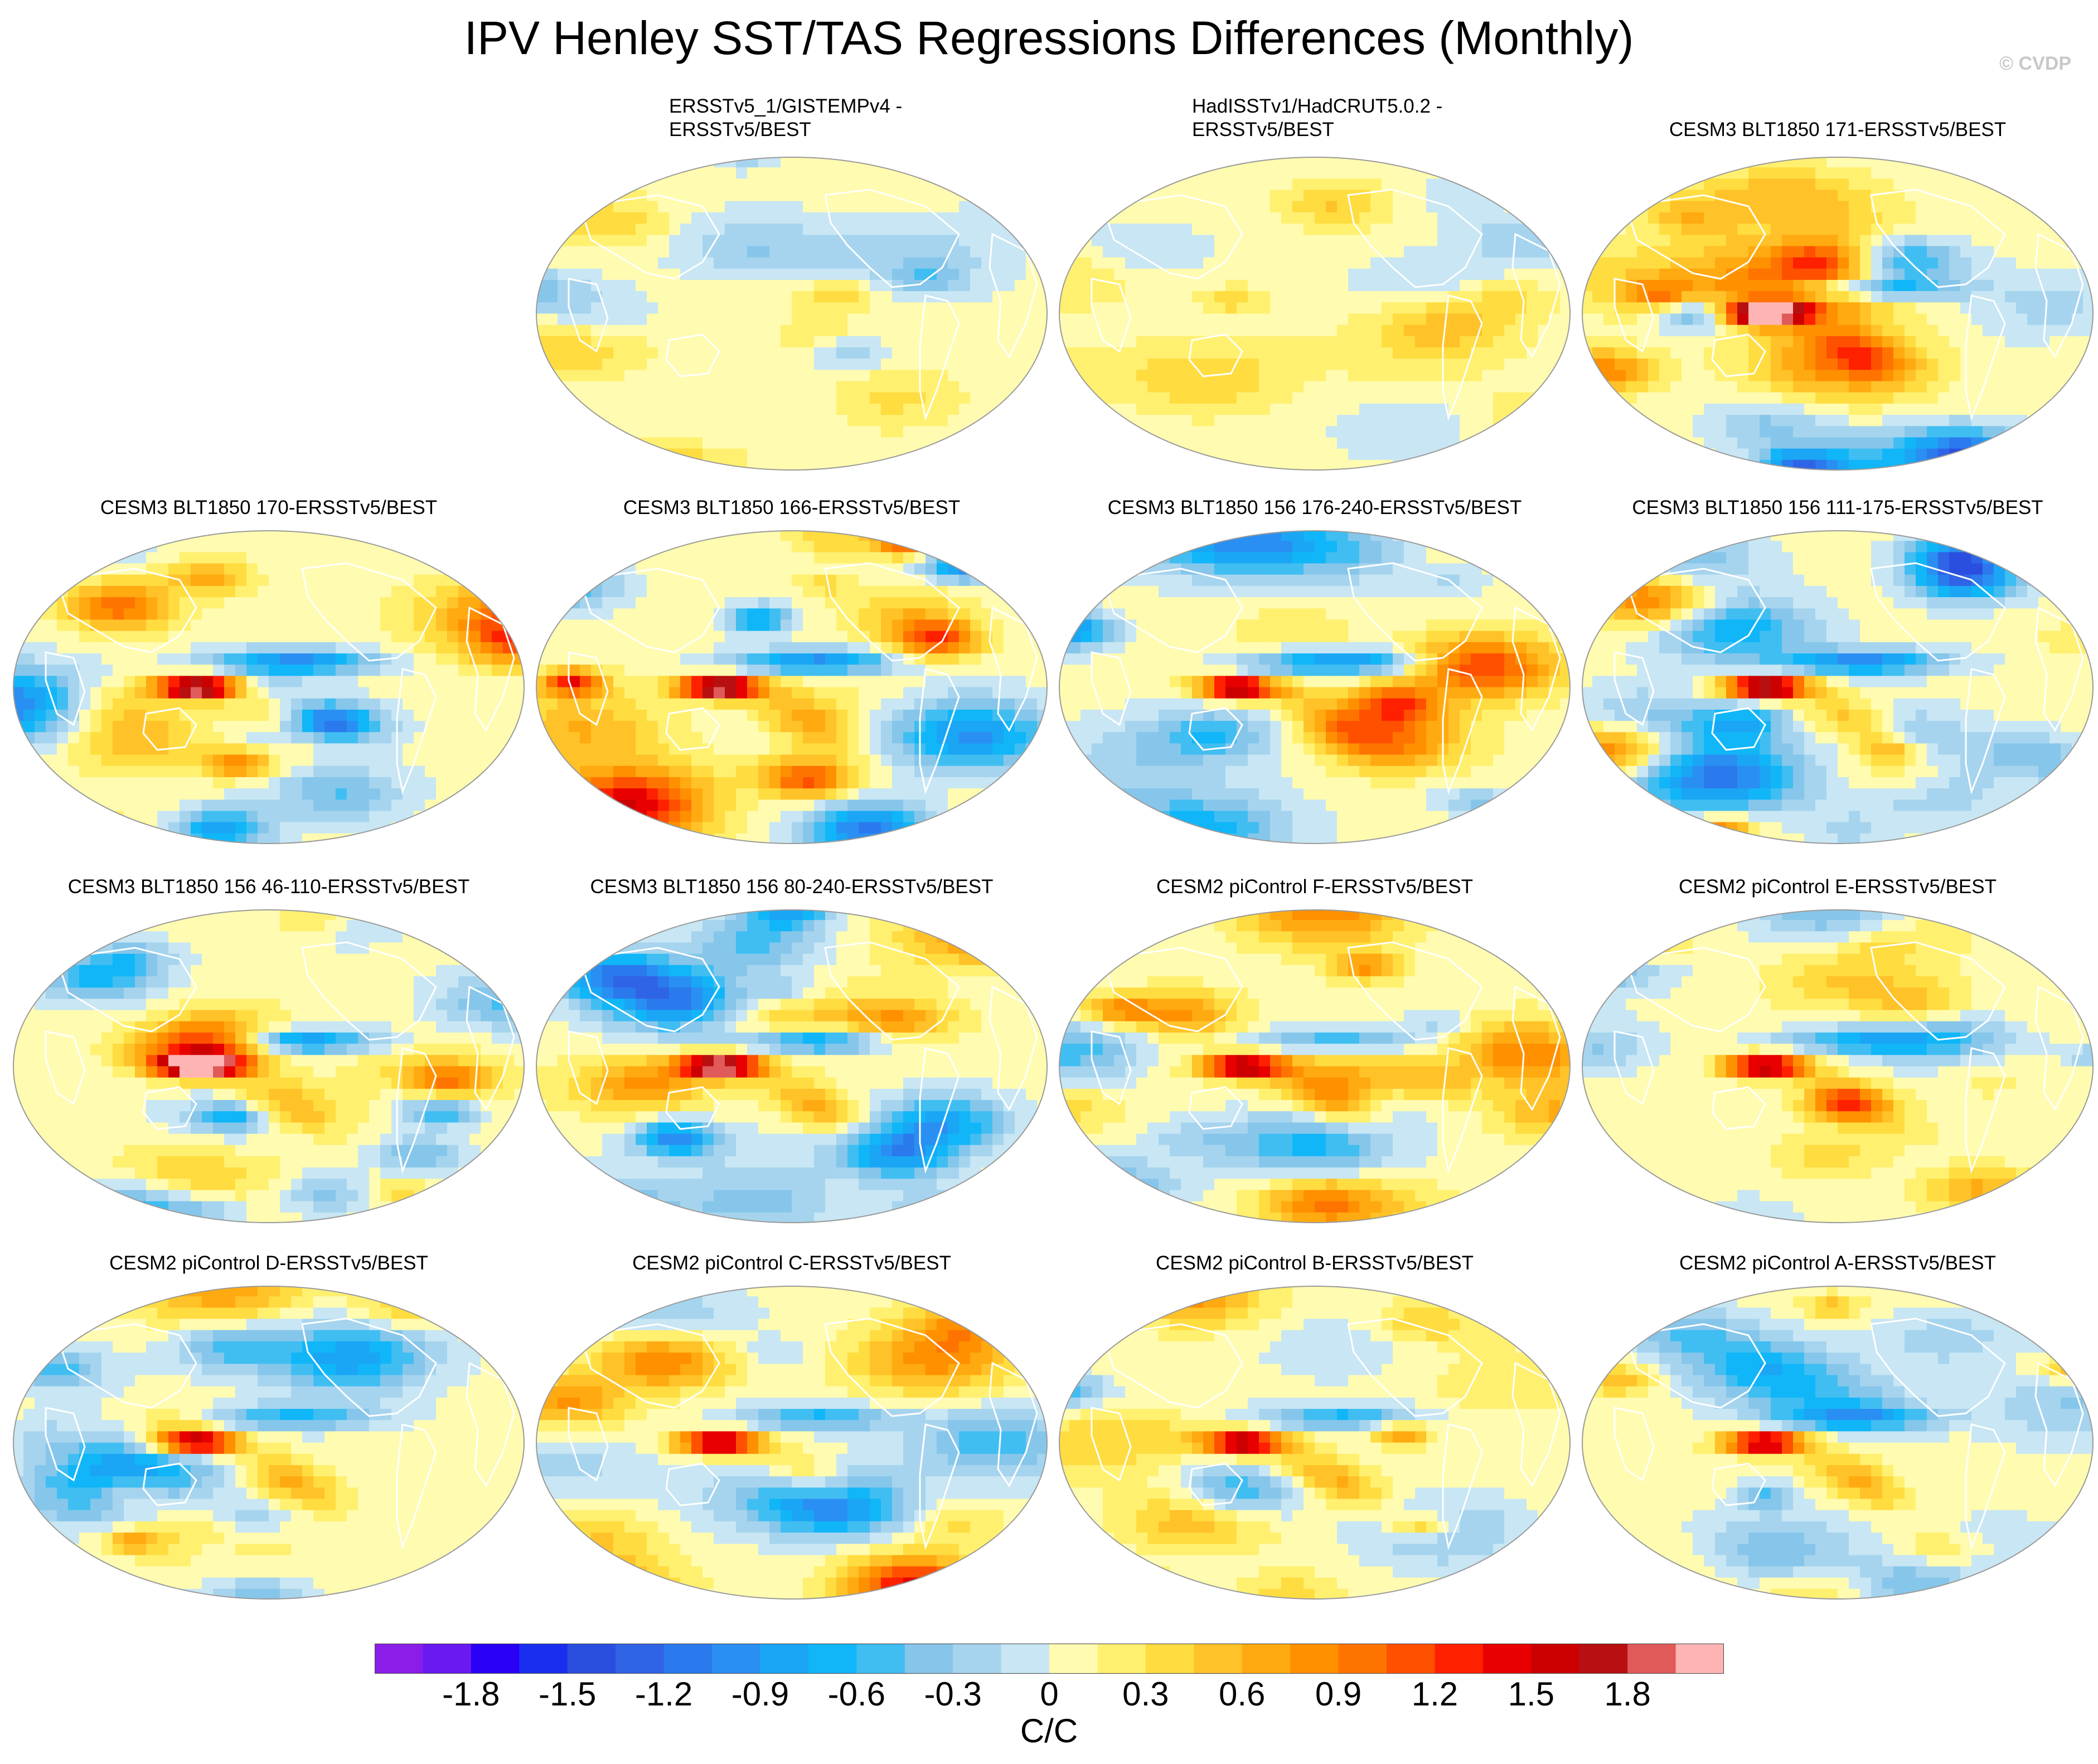  Describe the element at coordinates (1837, 507) in the screenshot. I see `panel-title: CESM3 BLT1850 156 111-175-ERSSTv5/BEST` at that location.